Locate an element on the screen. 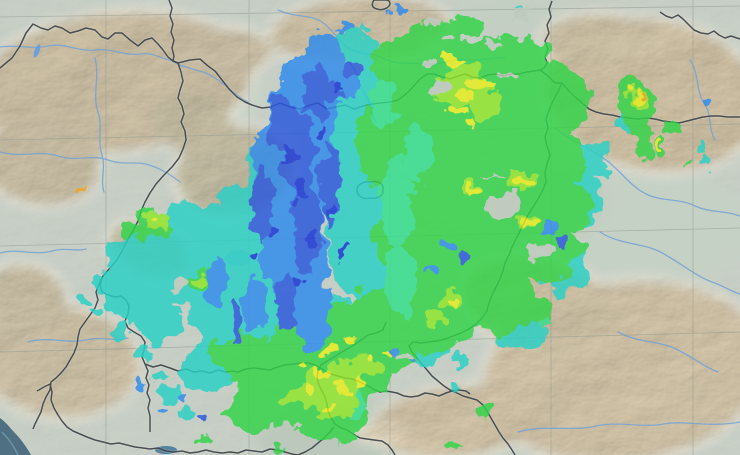 This screenshot has height=455, width=740. sea-area is located at coordinates (15, 436).